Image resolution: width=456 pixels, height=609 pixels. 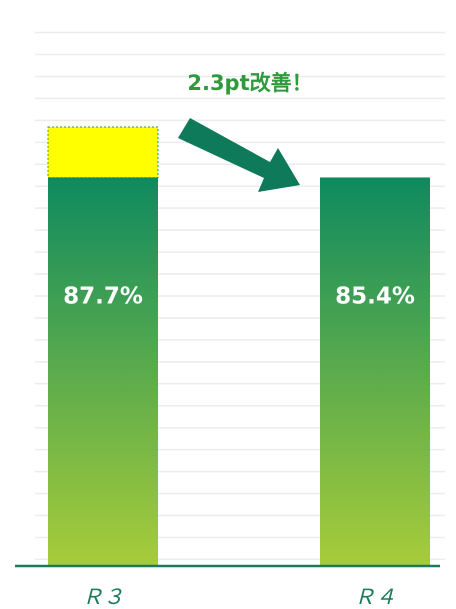 I want to click on value-label: 85.4%, so click(x=375, y=297).